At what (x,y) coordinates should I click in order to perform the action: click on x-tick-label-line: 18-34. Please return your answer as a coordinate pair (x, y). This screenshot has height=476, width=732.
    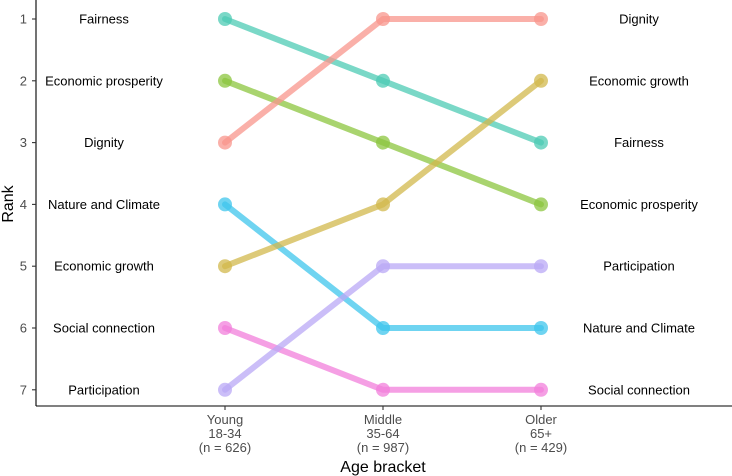
    Looking at the image, I should click on (224, 433).